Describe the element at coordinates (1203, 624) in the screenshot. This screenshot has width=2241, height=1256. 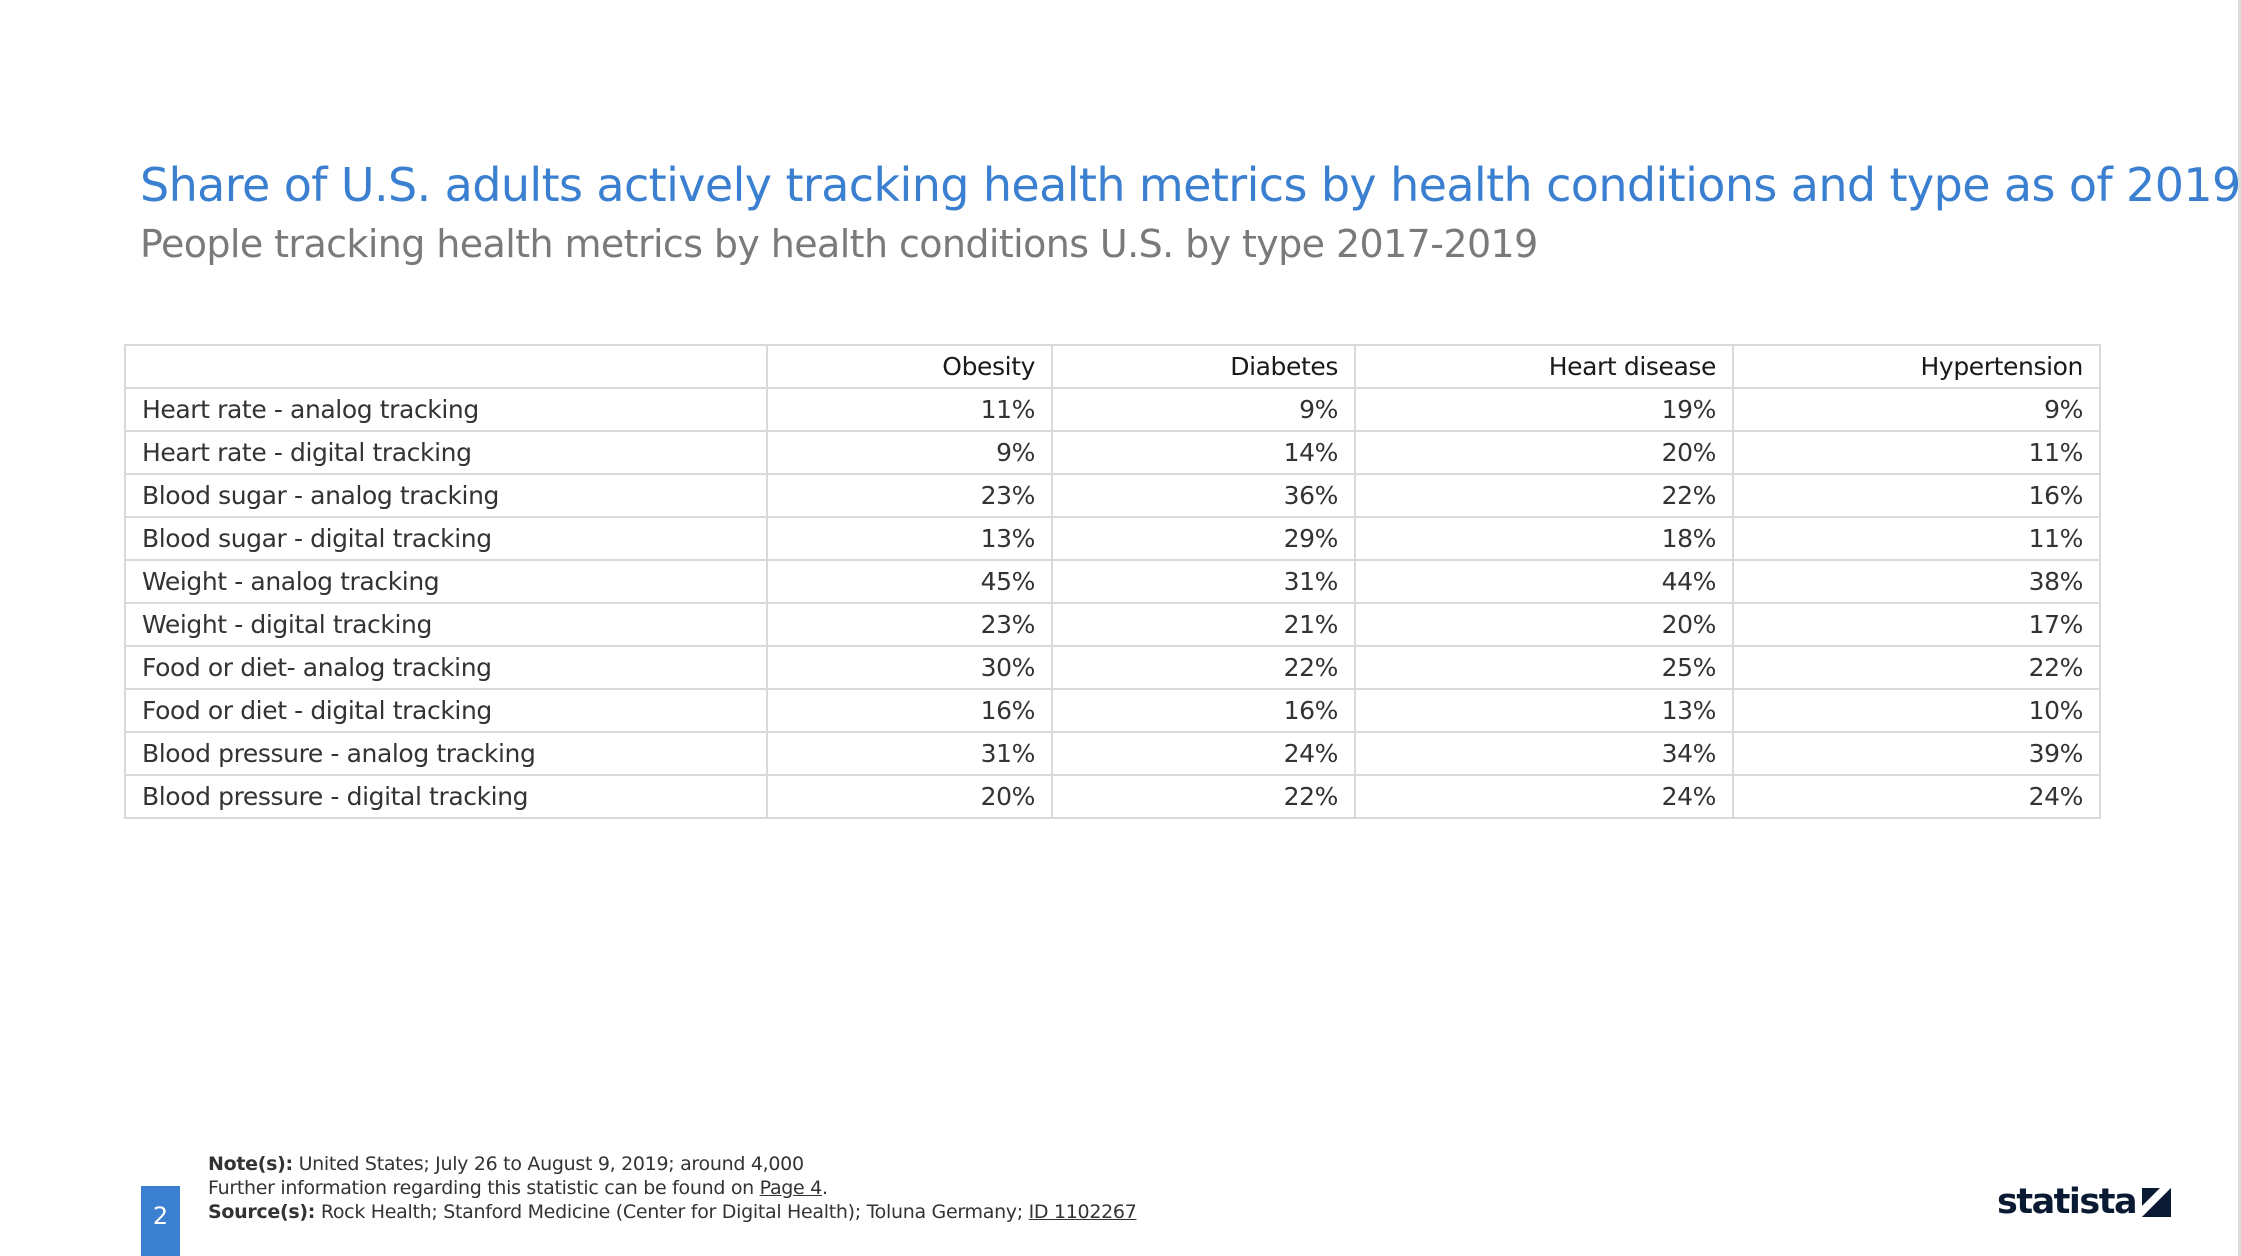
I see `value-cell: 21%` at that location.